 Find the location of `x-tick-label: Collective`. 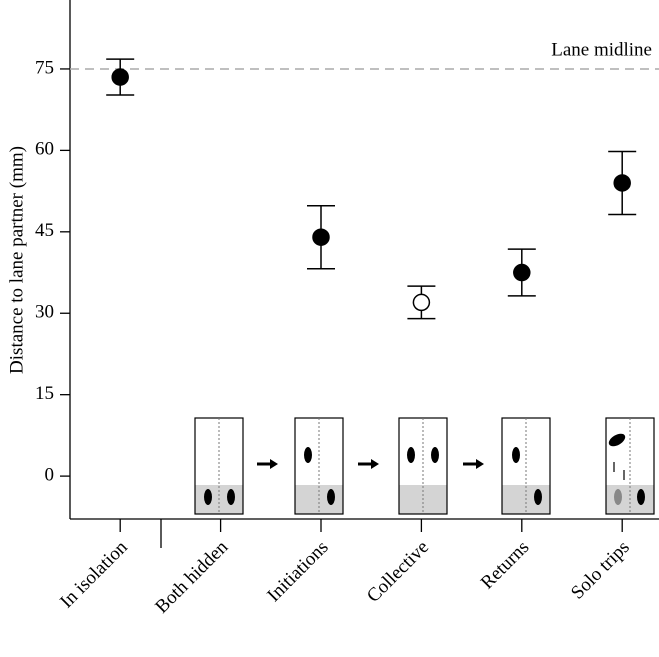

x-tick-label: Collective is located at coordinates (398, 572).